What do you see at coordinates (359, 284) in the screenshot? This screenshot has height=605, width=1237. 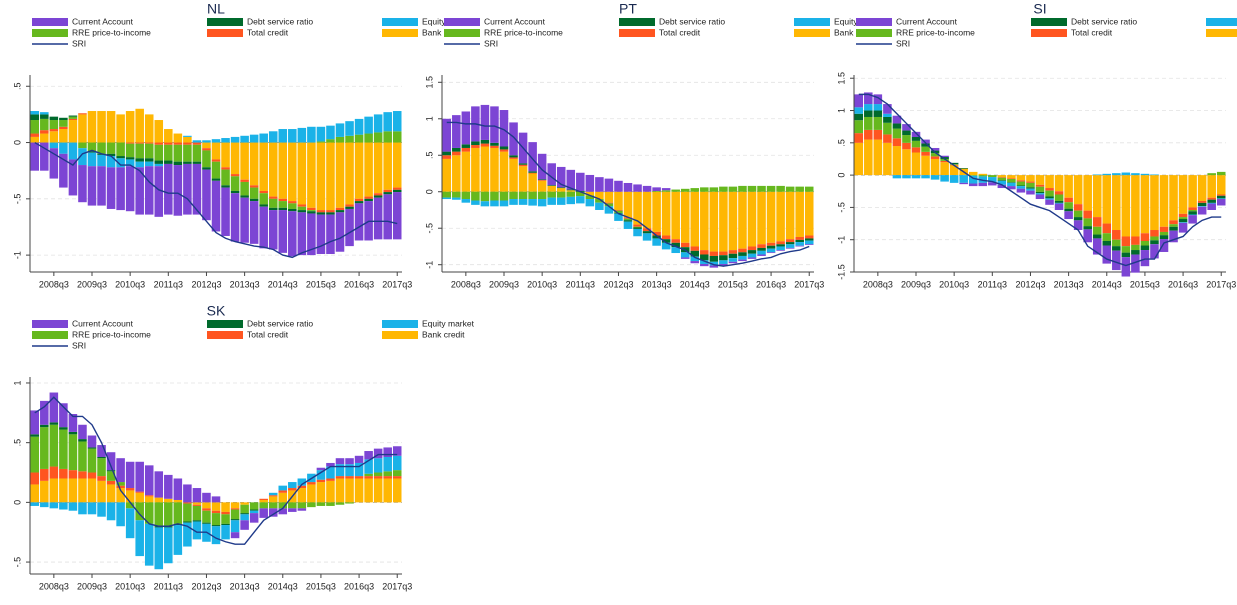 I see `x-tick-label: 2016q3` at bounding box center [359, 284].